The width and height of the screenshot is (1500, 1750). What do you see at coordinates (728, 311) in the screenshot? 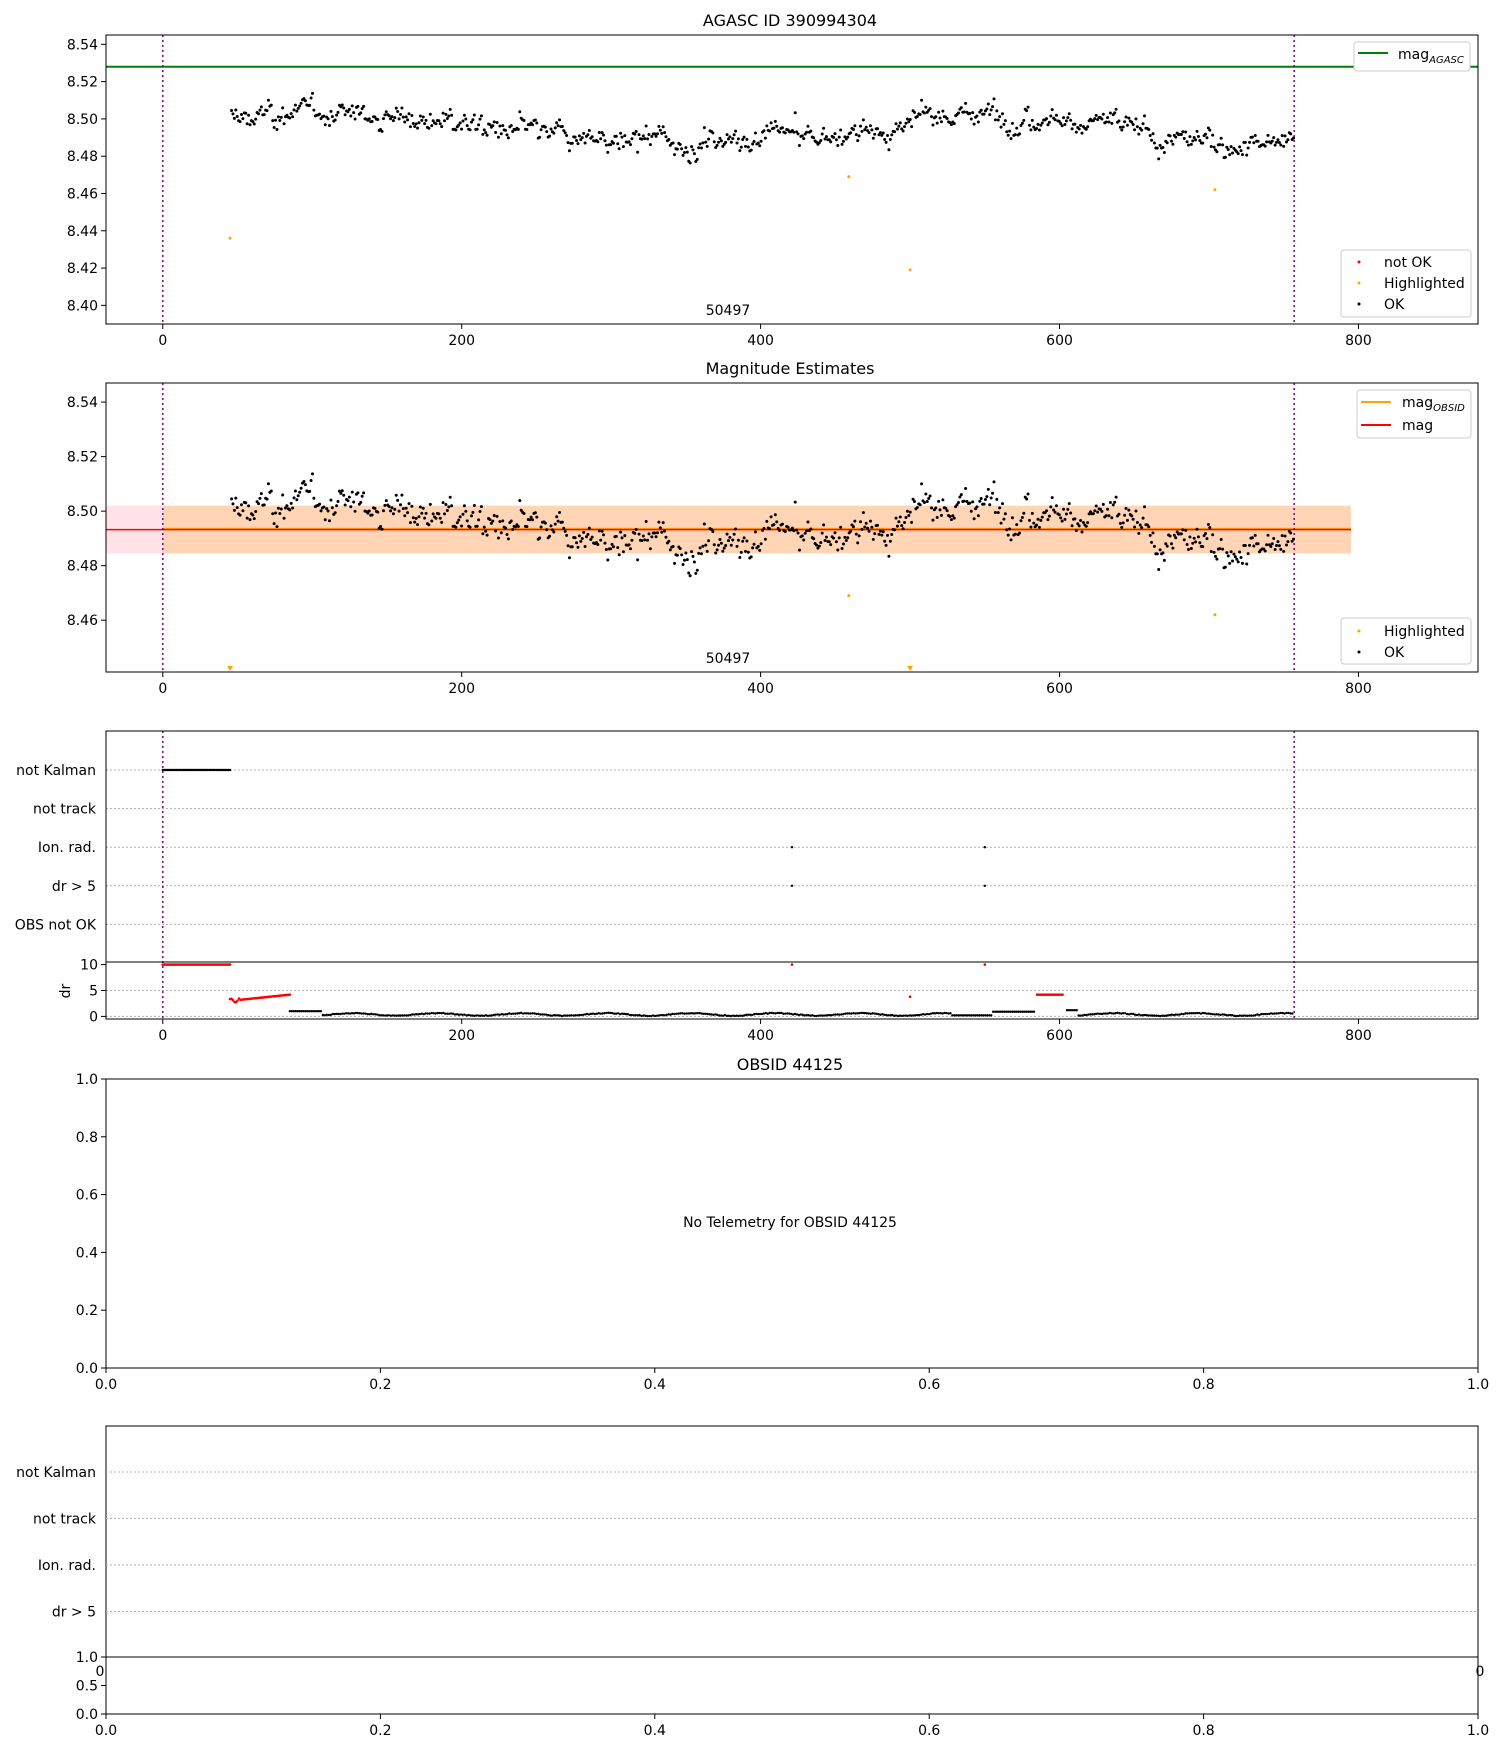
I see `agasc-obs-label: 50497` at bounding box center [728, 311].